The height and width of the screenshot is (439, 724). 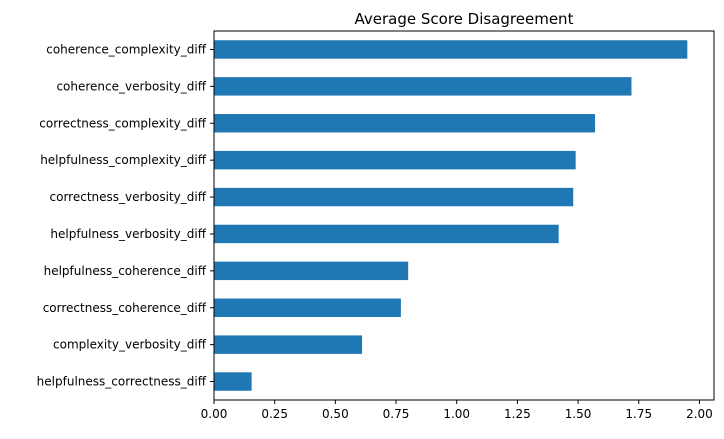 I want to click on bar-helpfulness_verbosity_diff, so click(x=386, y=234).